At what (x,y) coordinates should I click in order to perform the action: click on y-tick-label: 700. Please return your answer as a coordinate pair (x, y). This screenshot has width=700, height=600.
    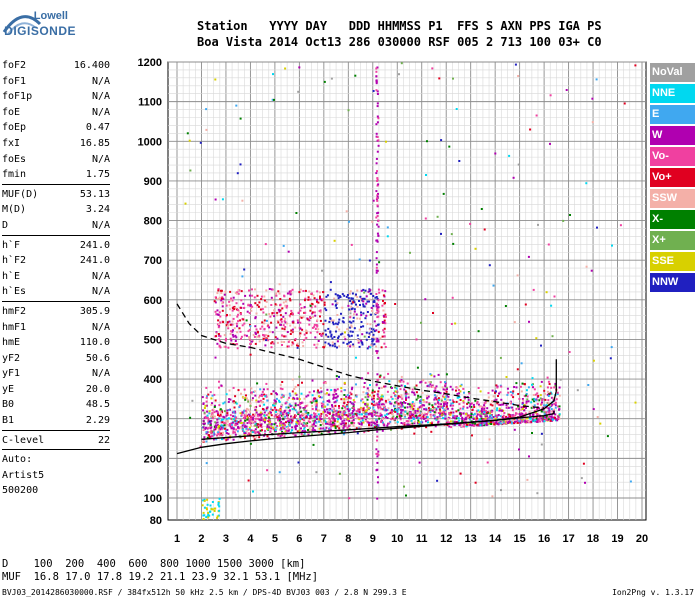
    Looking at the image, I should click on (153, 261).